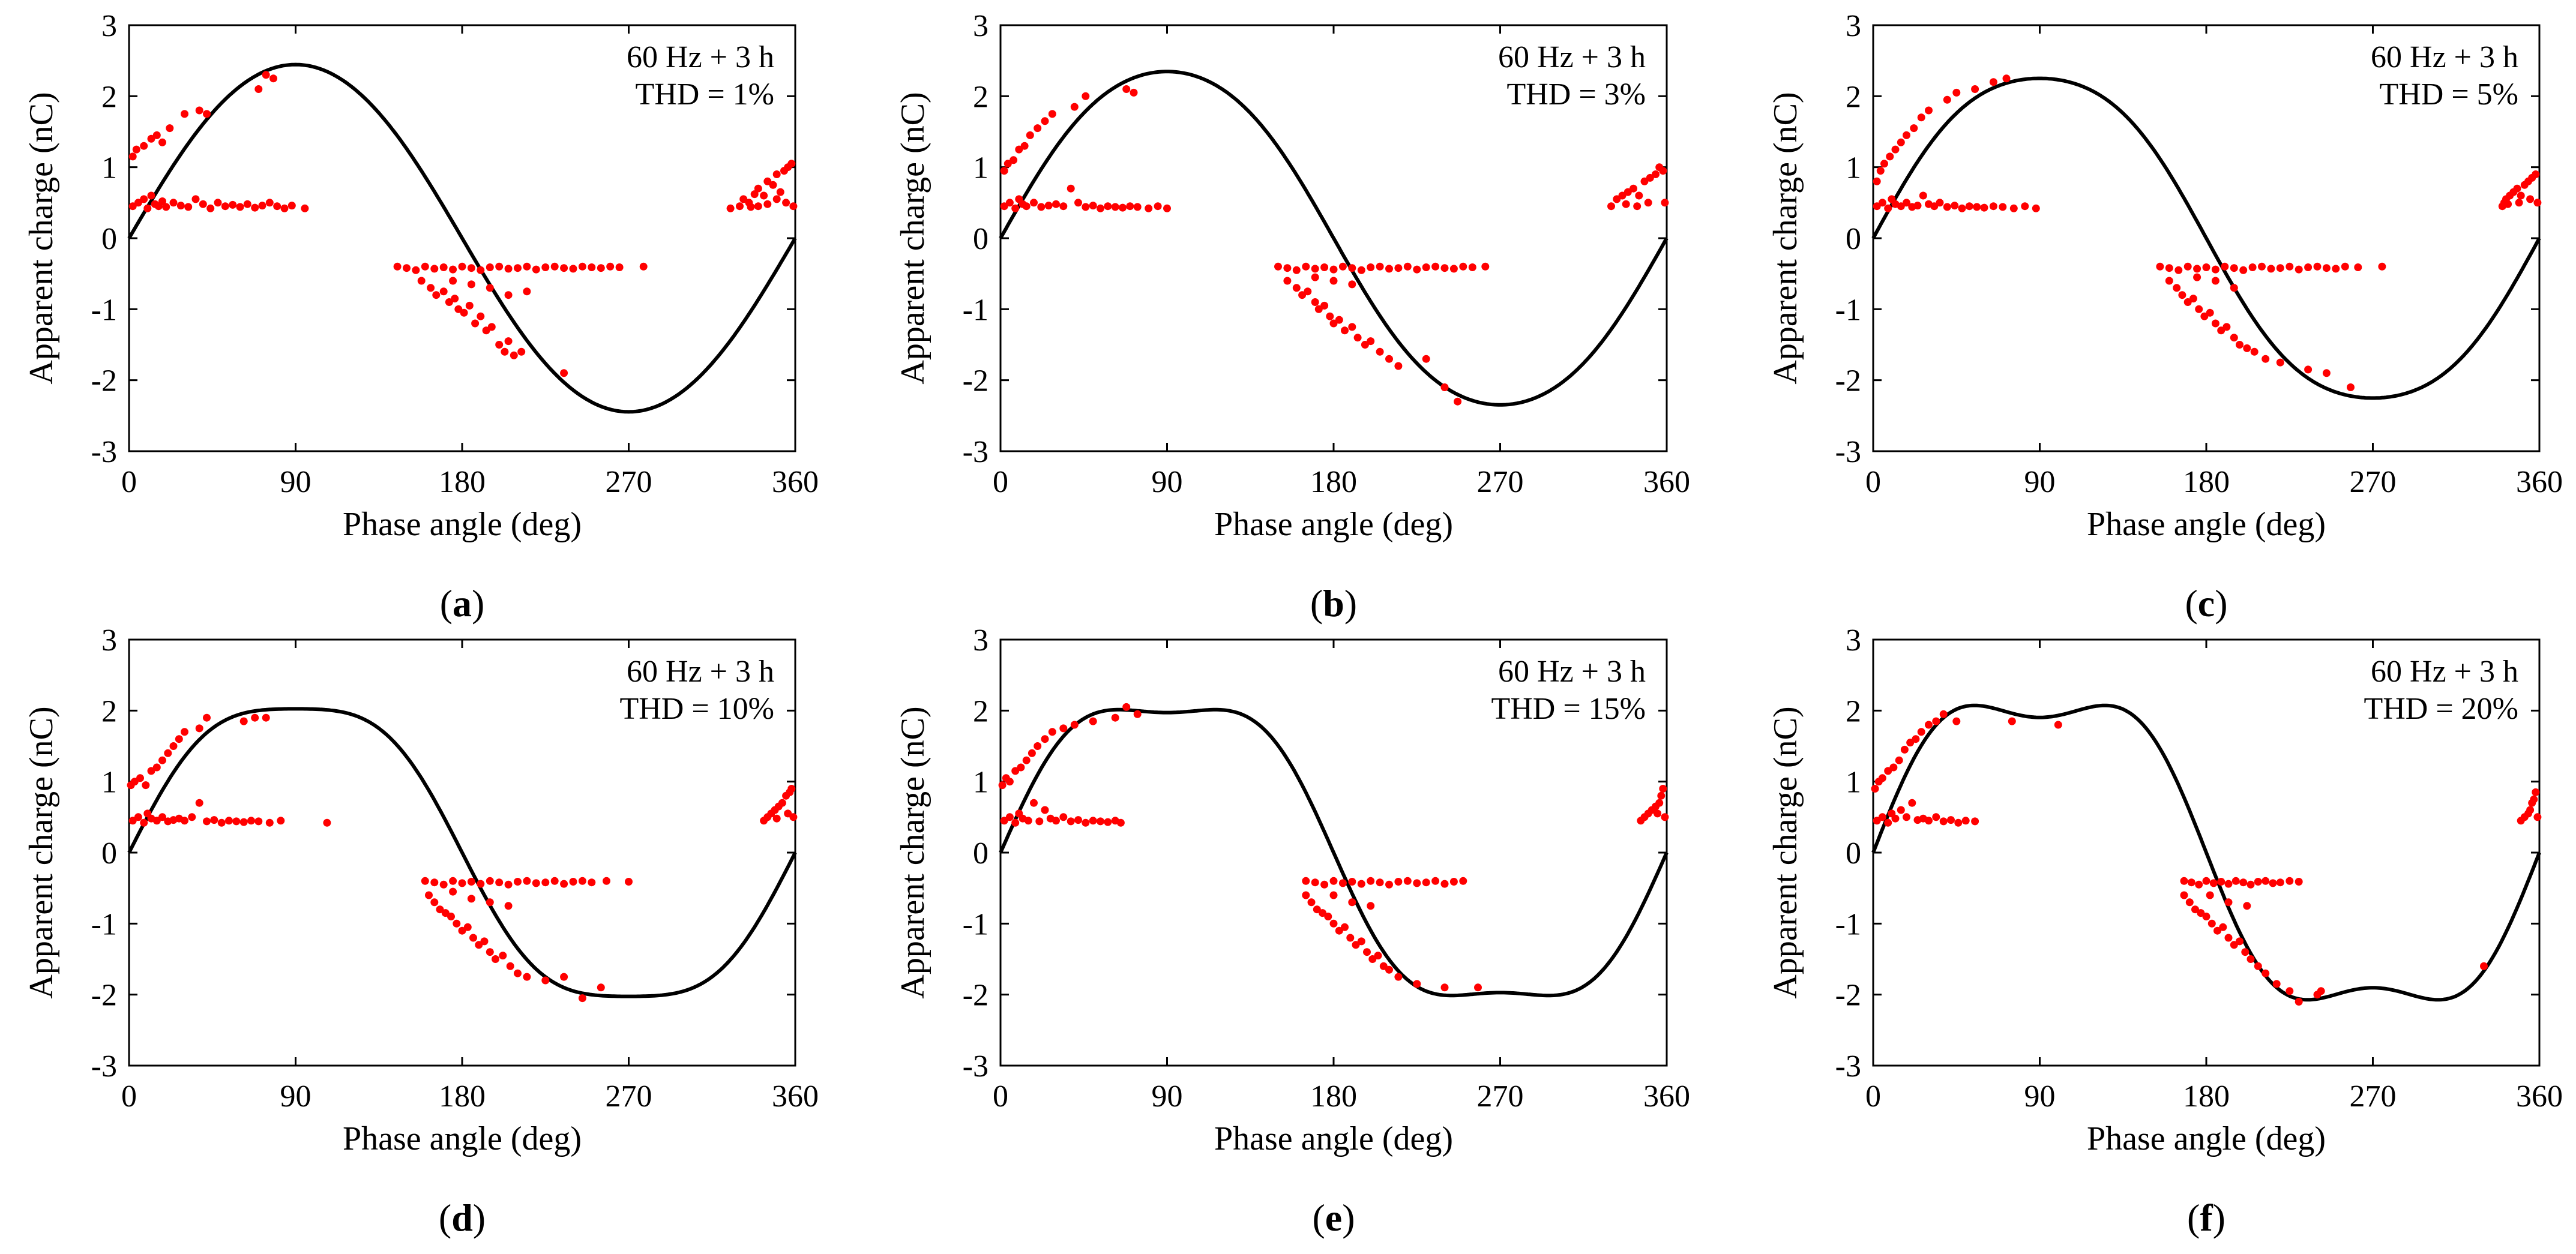 This screenshot has height=1254, width=2576. I want to click on y-tick-label: 0, so click(109, 239).